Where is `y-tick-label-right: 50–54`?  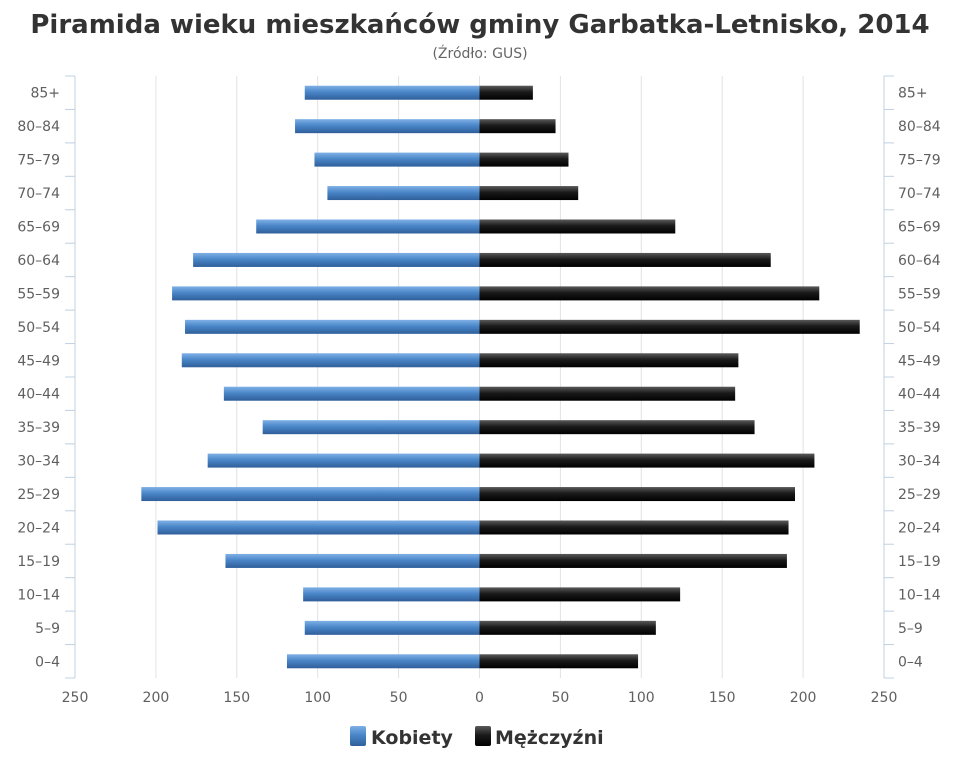
y-tick-label-right: 50–54 is located at coordinates (919, 328).